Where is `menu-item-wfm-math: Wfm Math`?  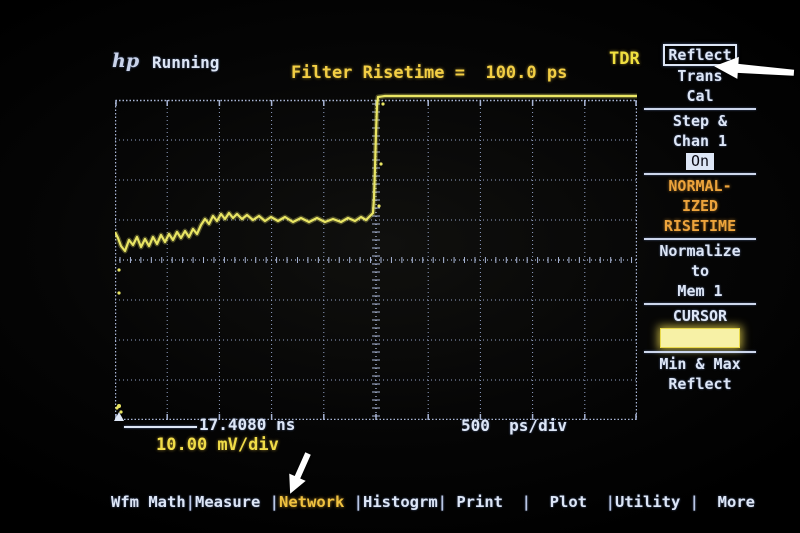 menu-item-wfm-math: Wfm Math is located at coordinates (148, 502).